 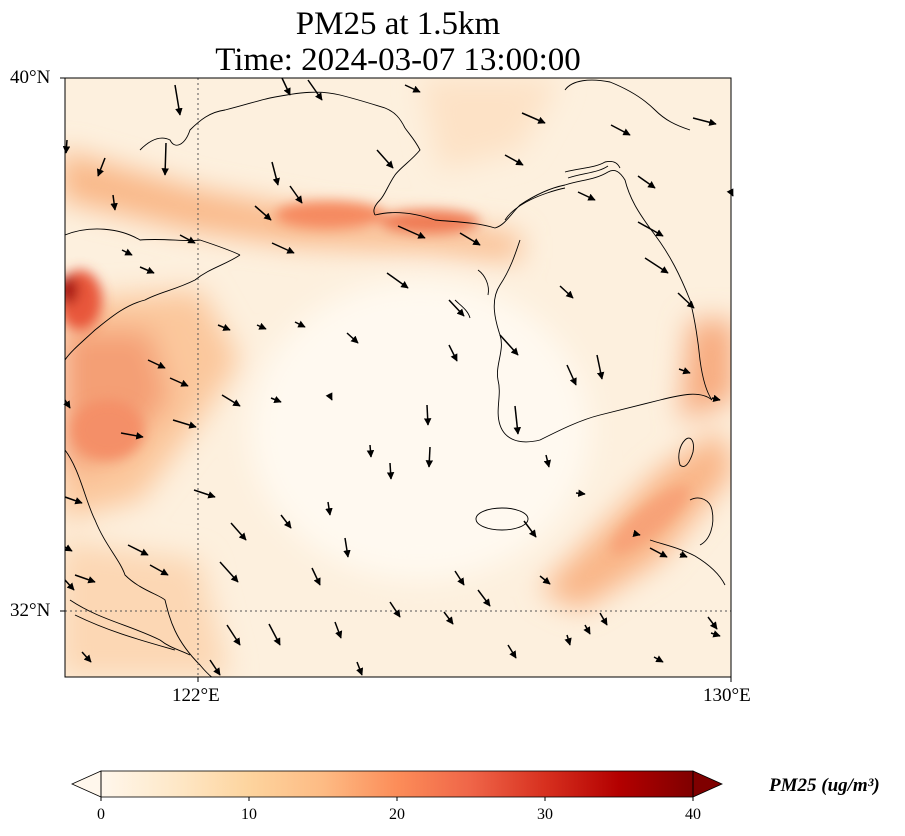 I want to click on liaodong-west, so click(x=397, y=171).